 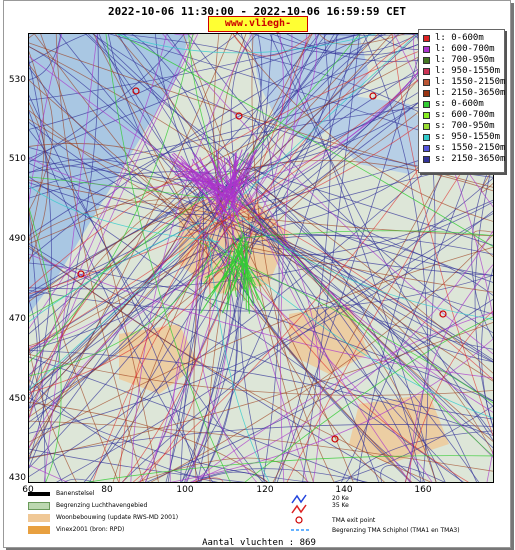 I want to click on y-tick-530: 530, so click(x=17, y=80).